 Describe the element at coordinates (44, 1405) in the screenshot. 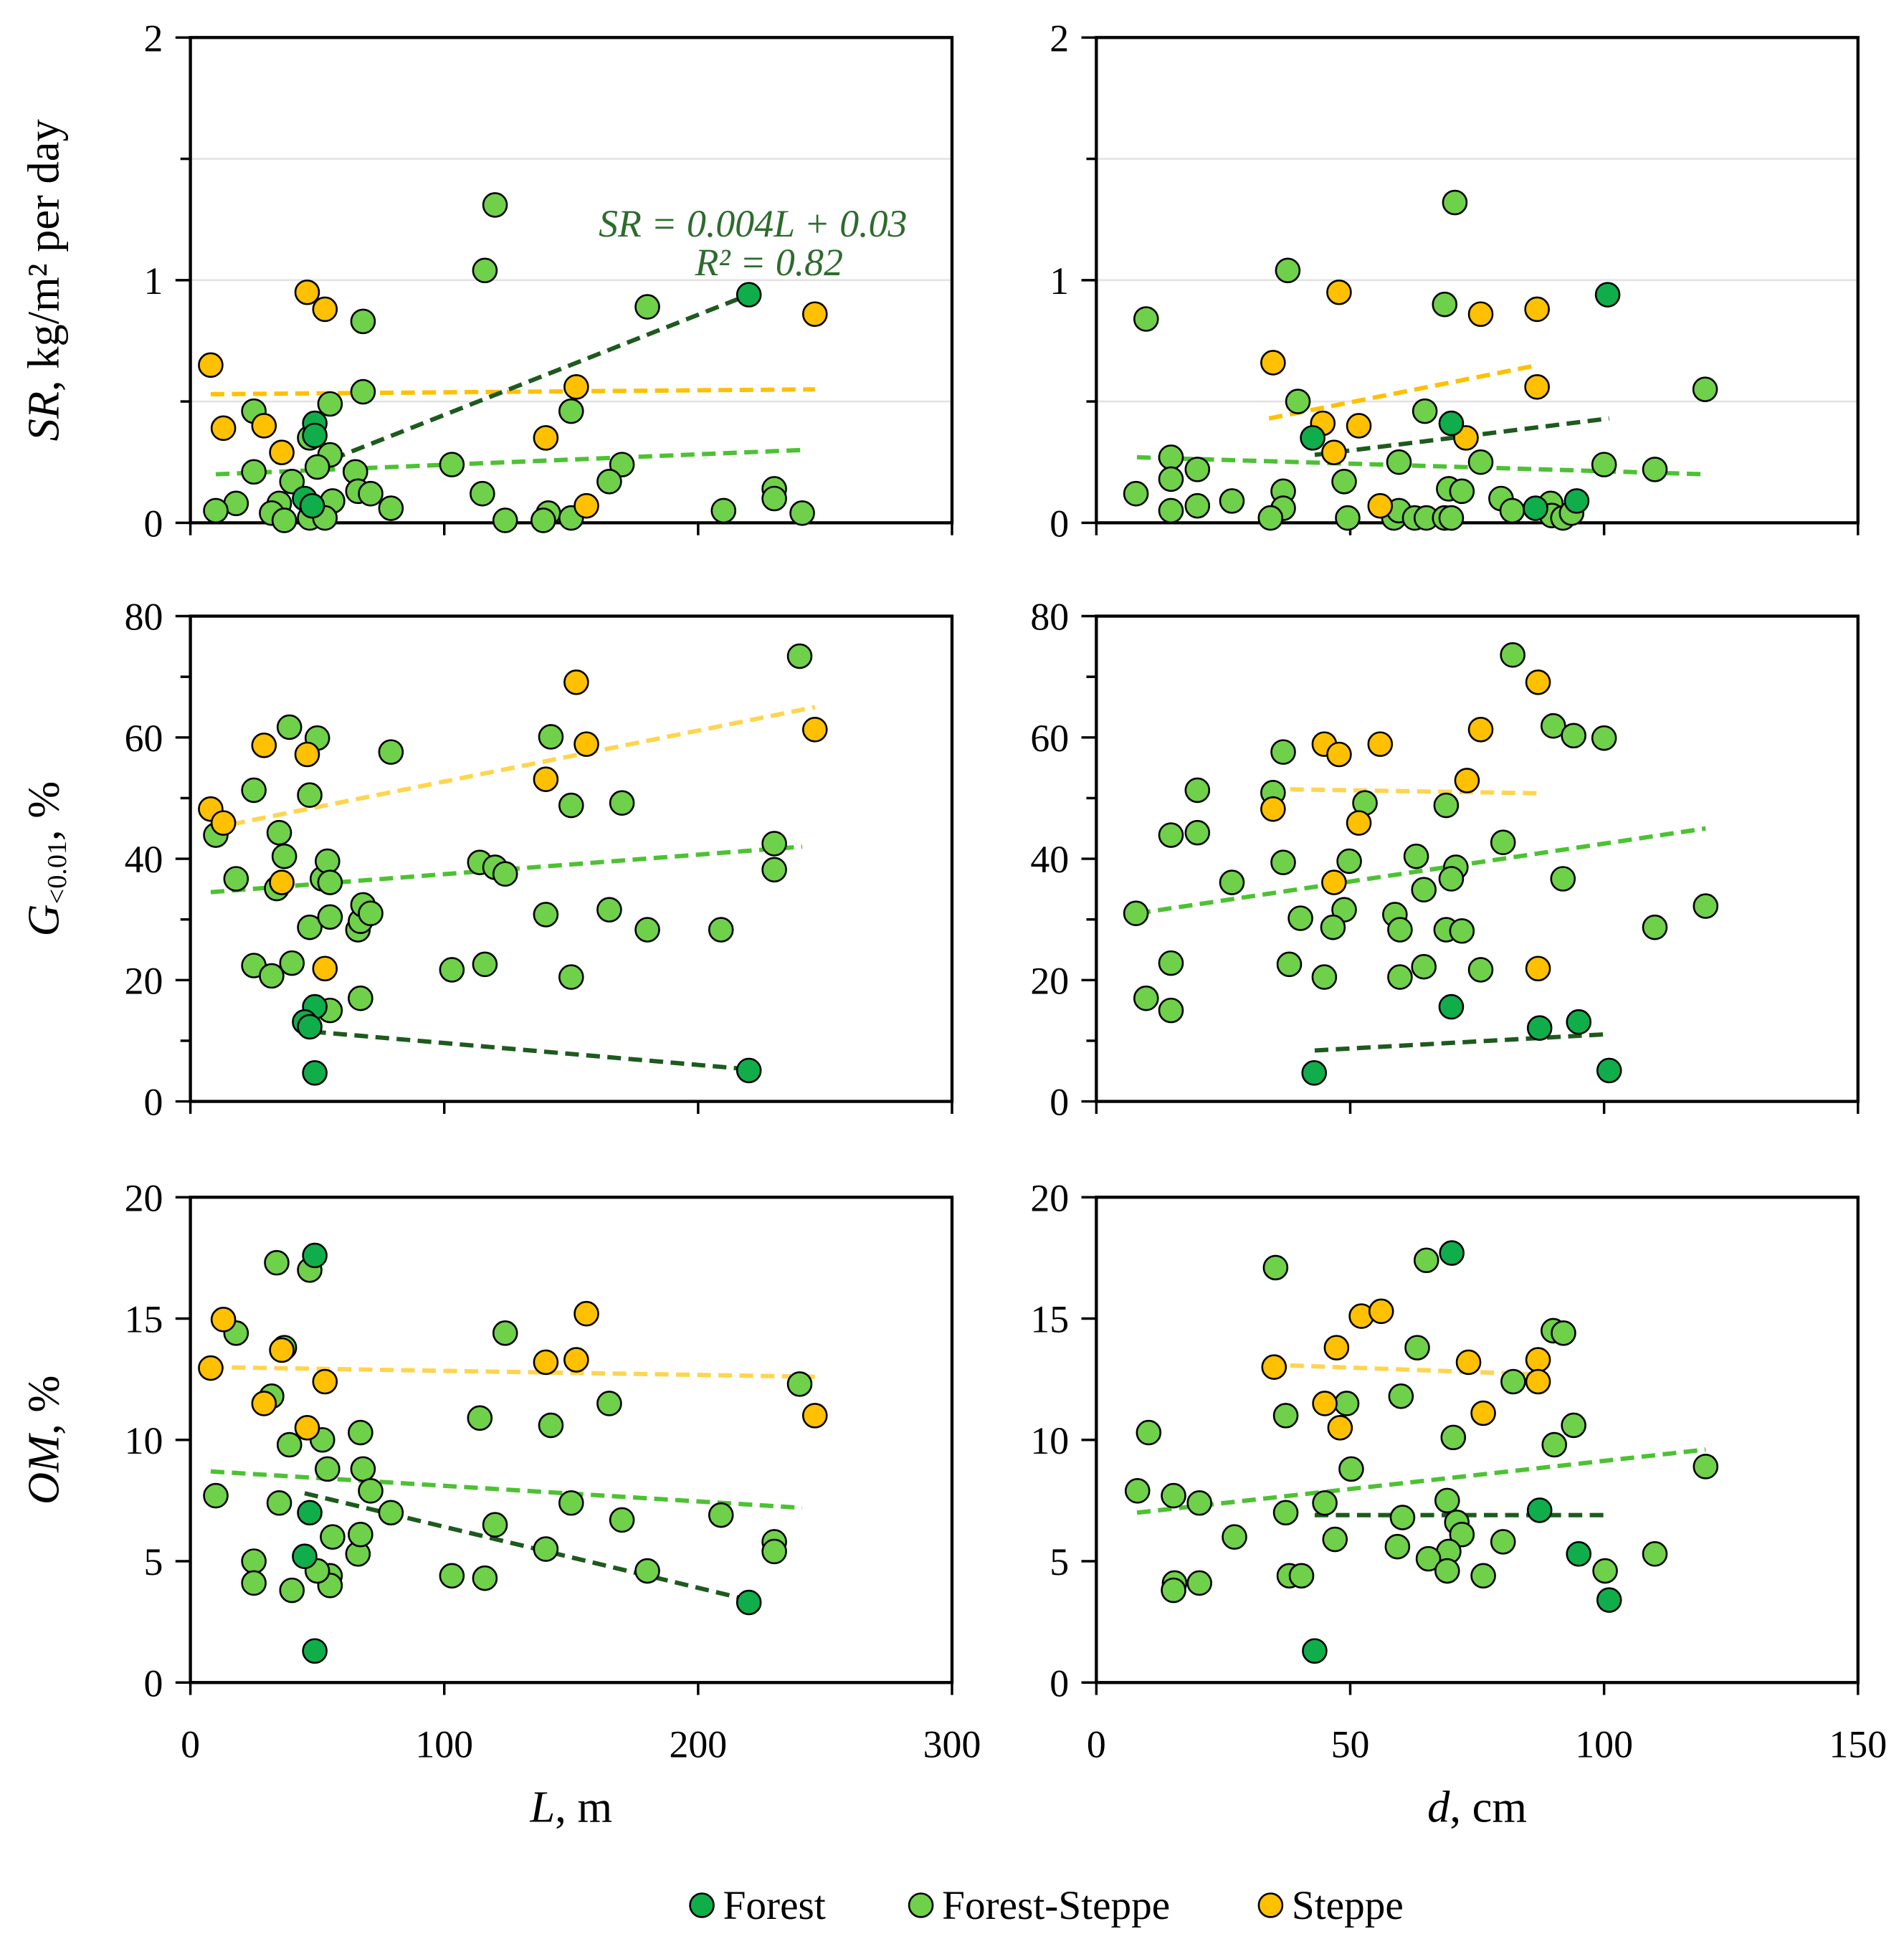

I see `y-axis-unit: , %` at that location.